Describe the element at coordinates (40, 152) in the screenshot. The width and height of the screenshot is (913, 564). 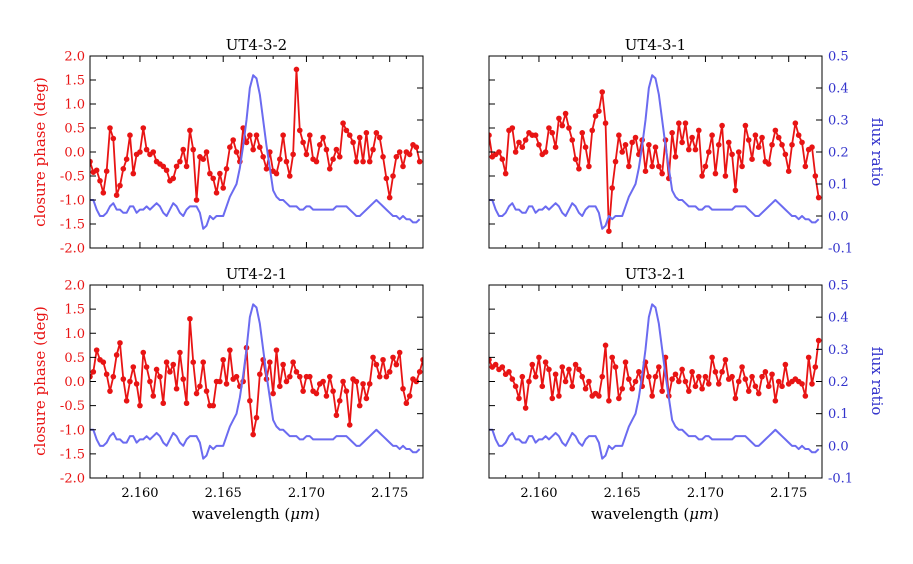
I see `left-ylabel-top: closure phase (deg)` at that location.